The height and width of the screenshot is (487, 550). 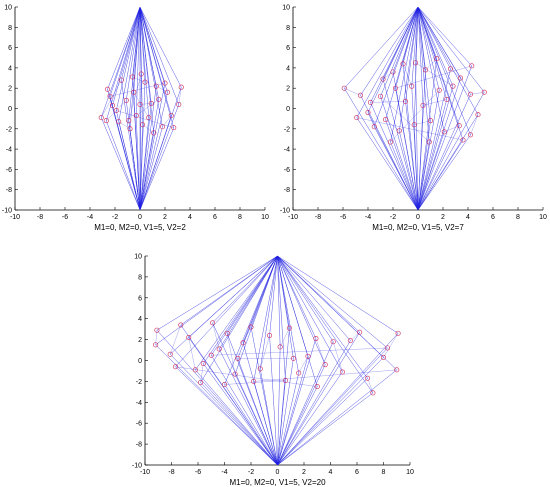 What do you see at coordinates (288, 28) in the screenshot?
I see `y-tick-label: 8` at bounding box center [288, 28].